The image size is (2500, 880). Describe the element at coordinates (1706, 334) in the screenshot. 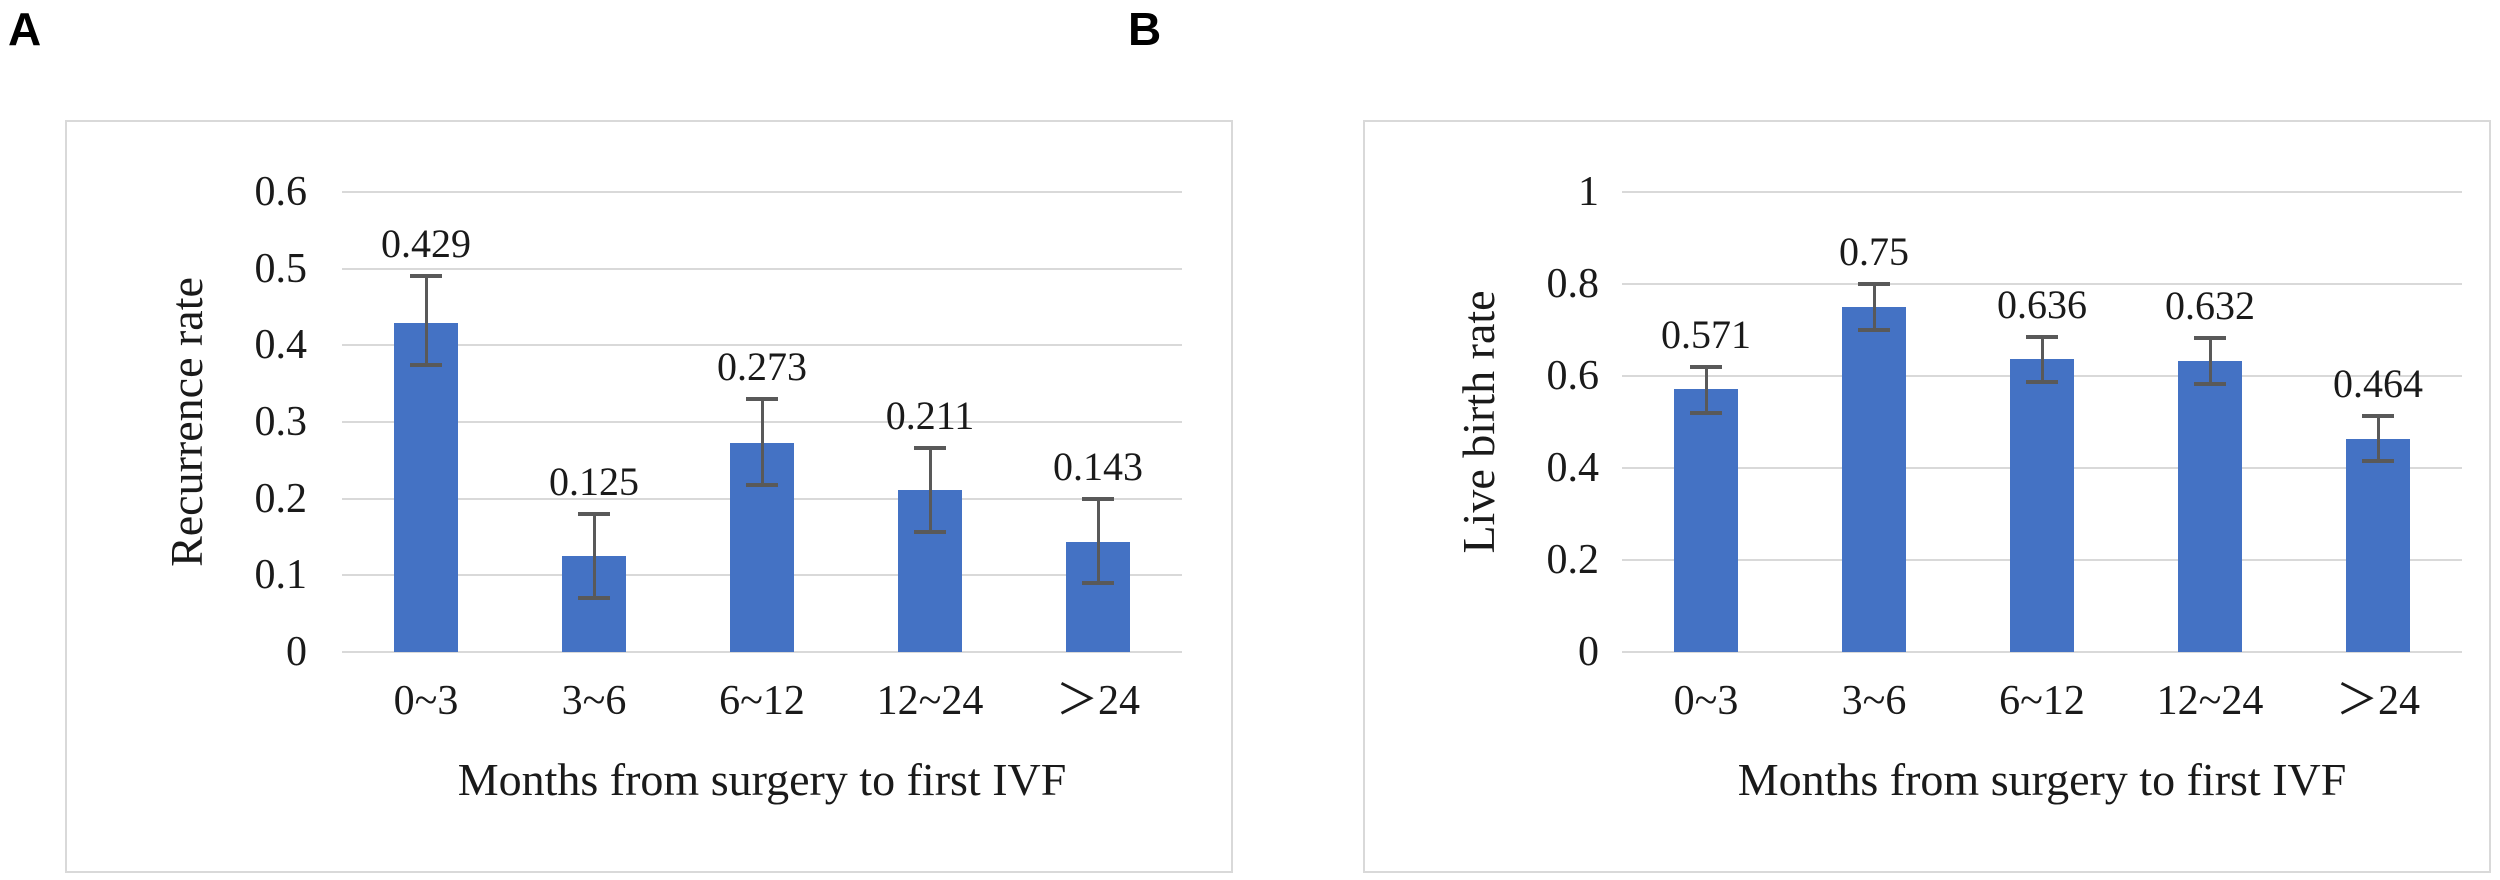

I see `data-label-0.571: 0.571` at that location.